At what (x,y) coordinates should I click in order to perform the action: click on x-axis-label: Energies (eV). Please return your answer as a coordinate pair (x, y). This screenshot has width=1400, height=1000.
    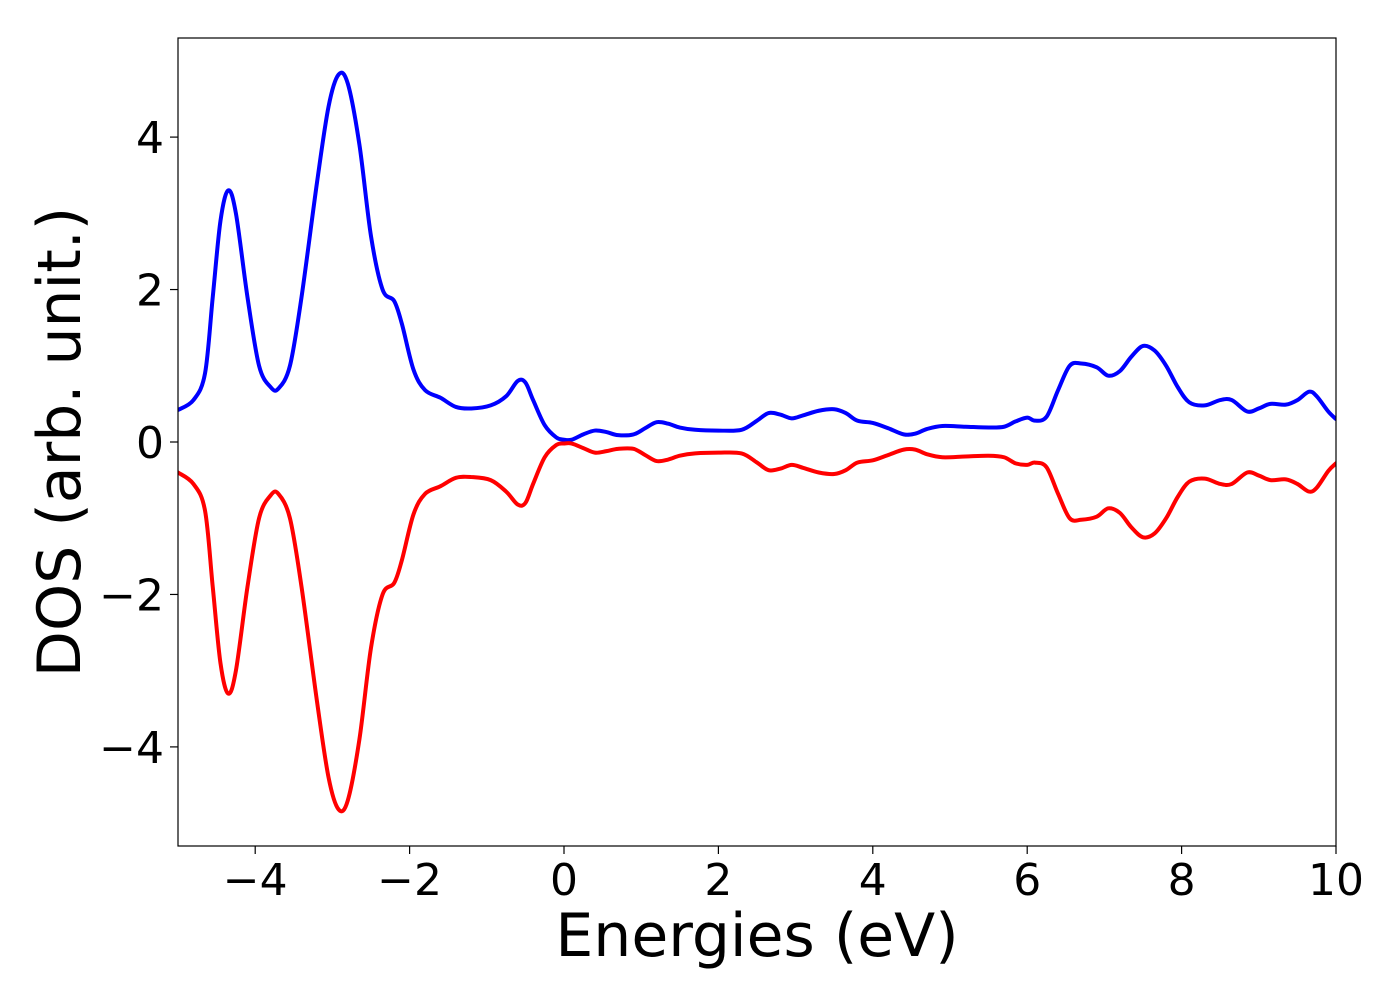
    Looking at the image, I should click on (756, 936).